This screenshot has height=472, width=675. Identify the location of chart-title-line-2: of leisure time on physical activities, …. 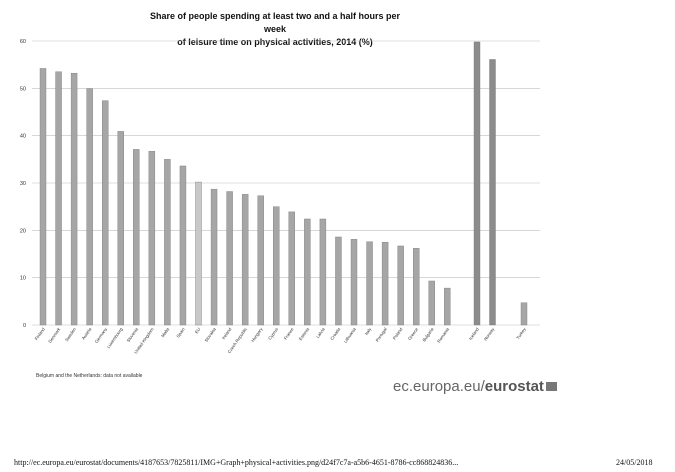
(275, 42).